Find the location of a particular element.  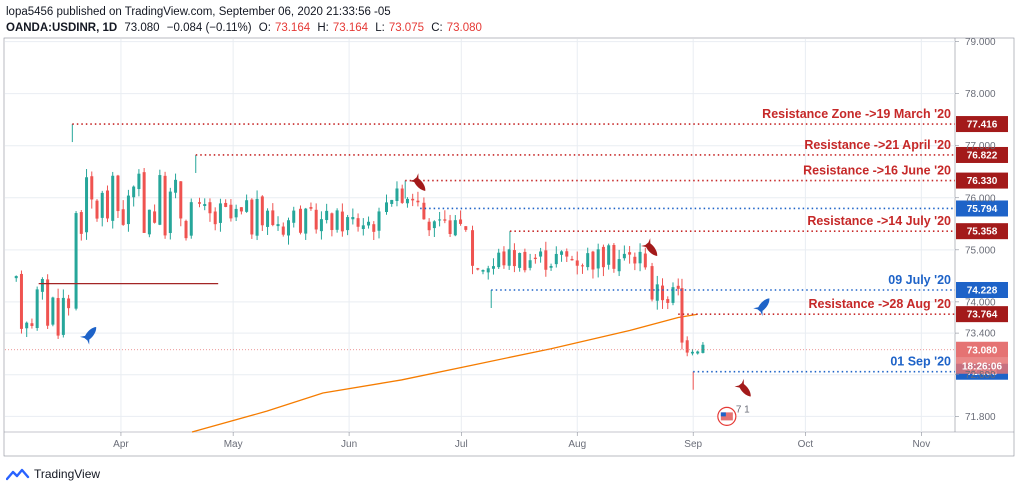

close-value: 73.080 is located at coordinates (464, 28).